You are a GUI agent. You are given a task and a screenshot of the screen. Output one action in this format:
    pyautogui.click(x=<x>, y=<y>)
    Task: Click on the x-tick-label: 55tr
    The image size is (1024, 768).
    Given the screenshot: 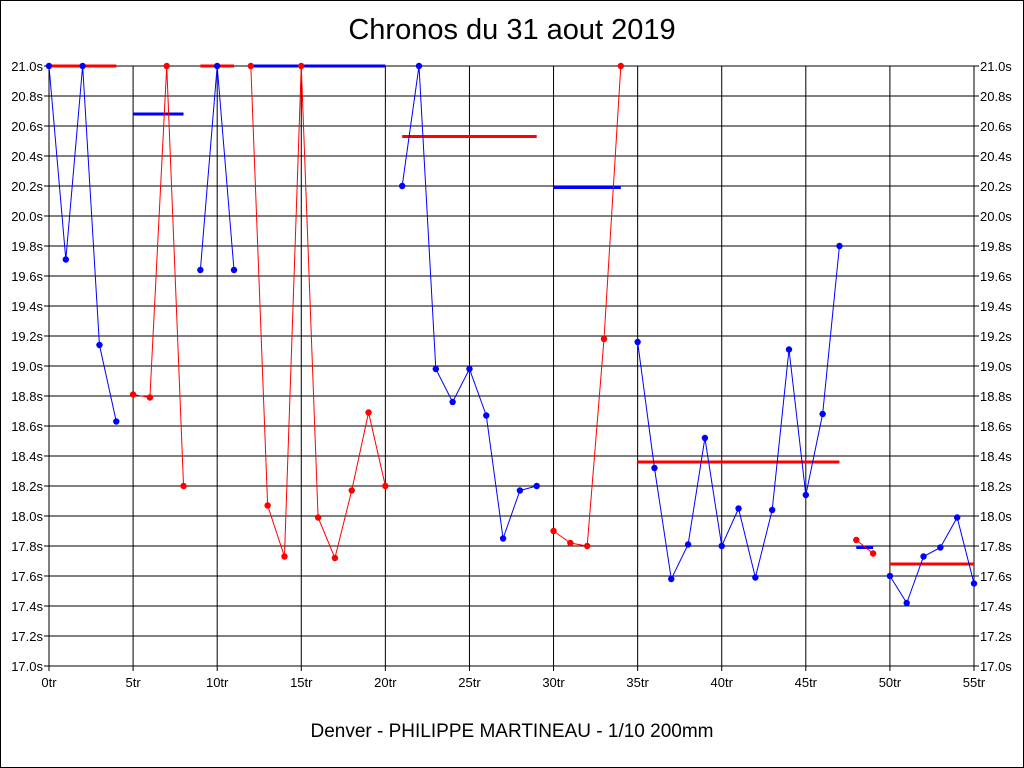 What is the action you would take?
    pyautogui.click(x=974, y=682)
    